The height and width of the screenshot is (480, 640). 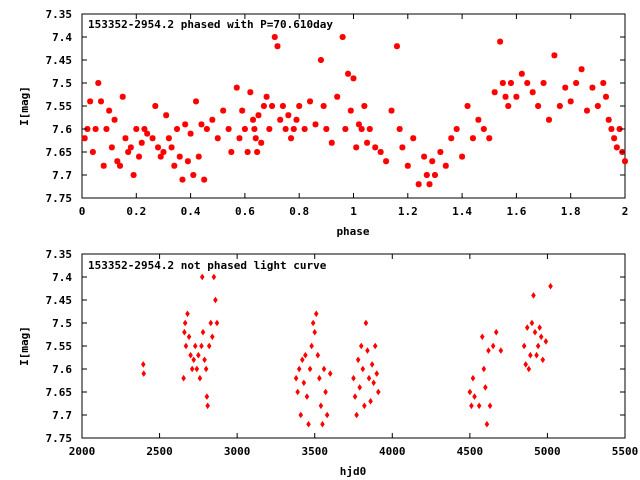 I want to click on unphased-y-tick-label: 7.6, so click(x=62, y=369).